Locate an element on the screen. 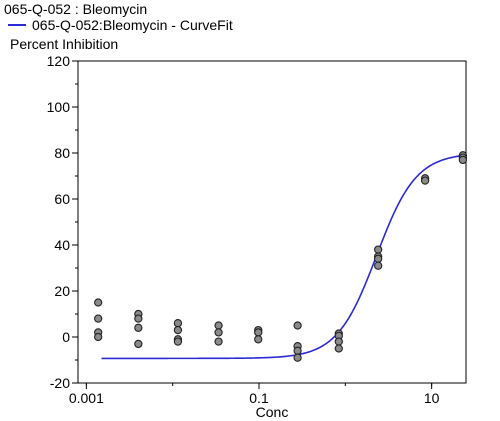 The height and width of the screenshot is (421, 500). y-tick-label: 0 is located at coordinates (66, 337).